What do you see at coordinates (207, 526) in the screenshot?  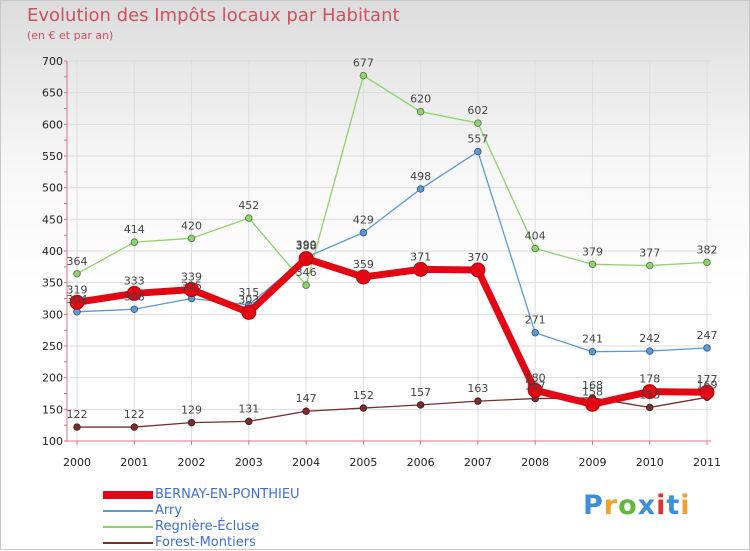 I see `legend-label: Regnière-Écluse` at bounding box center [207, 526].